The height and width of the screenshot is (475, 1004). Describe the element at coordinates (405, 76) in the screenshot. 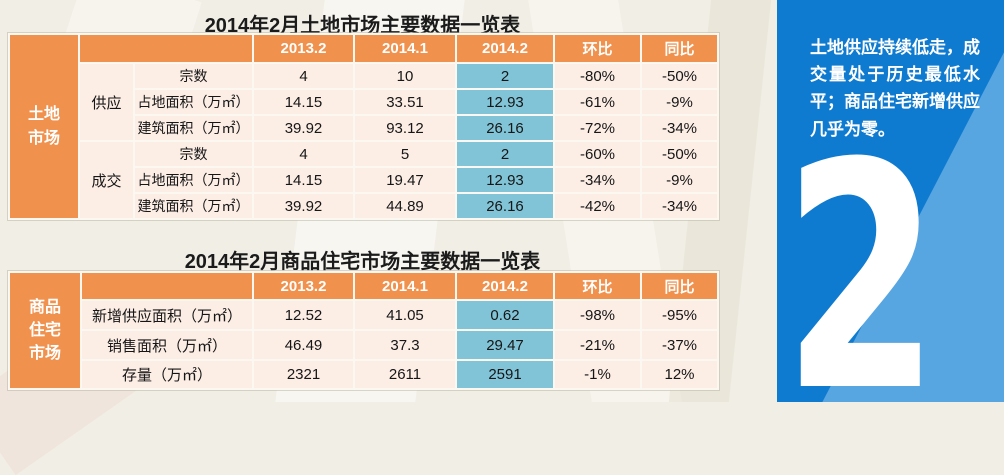

I see `value-cell: 10` at that location.